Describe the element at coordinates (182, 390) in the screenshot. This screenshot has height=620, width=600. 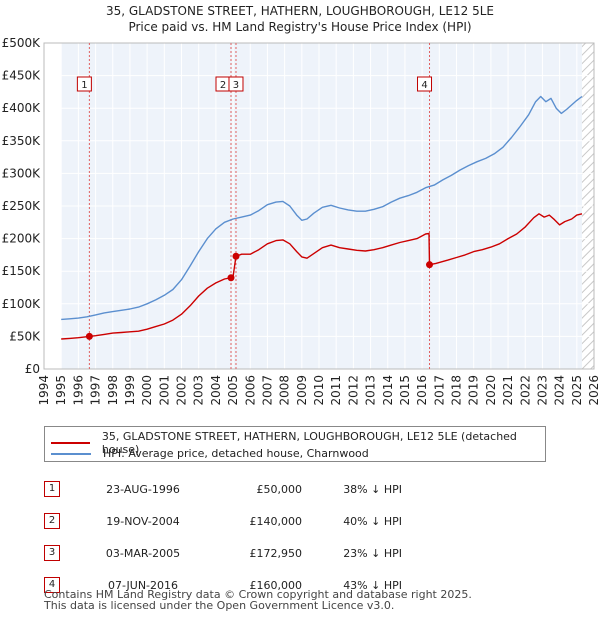
I see `x-tick-label: 2002` at that location.